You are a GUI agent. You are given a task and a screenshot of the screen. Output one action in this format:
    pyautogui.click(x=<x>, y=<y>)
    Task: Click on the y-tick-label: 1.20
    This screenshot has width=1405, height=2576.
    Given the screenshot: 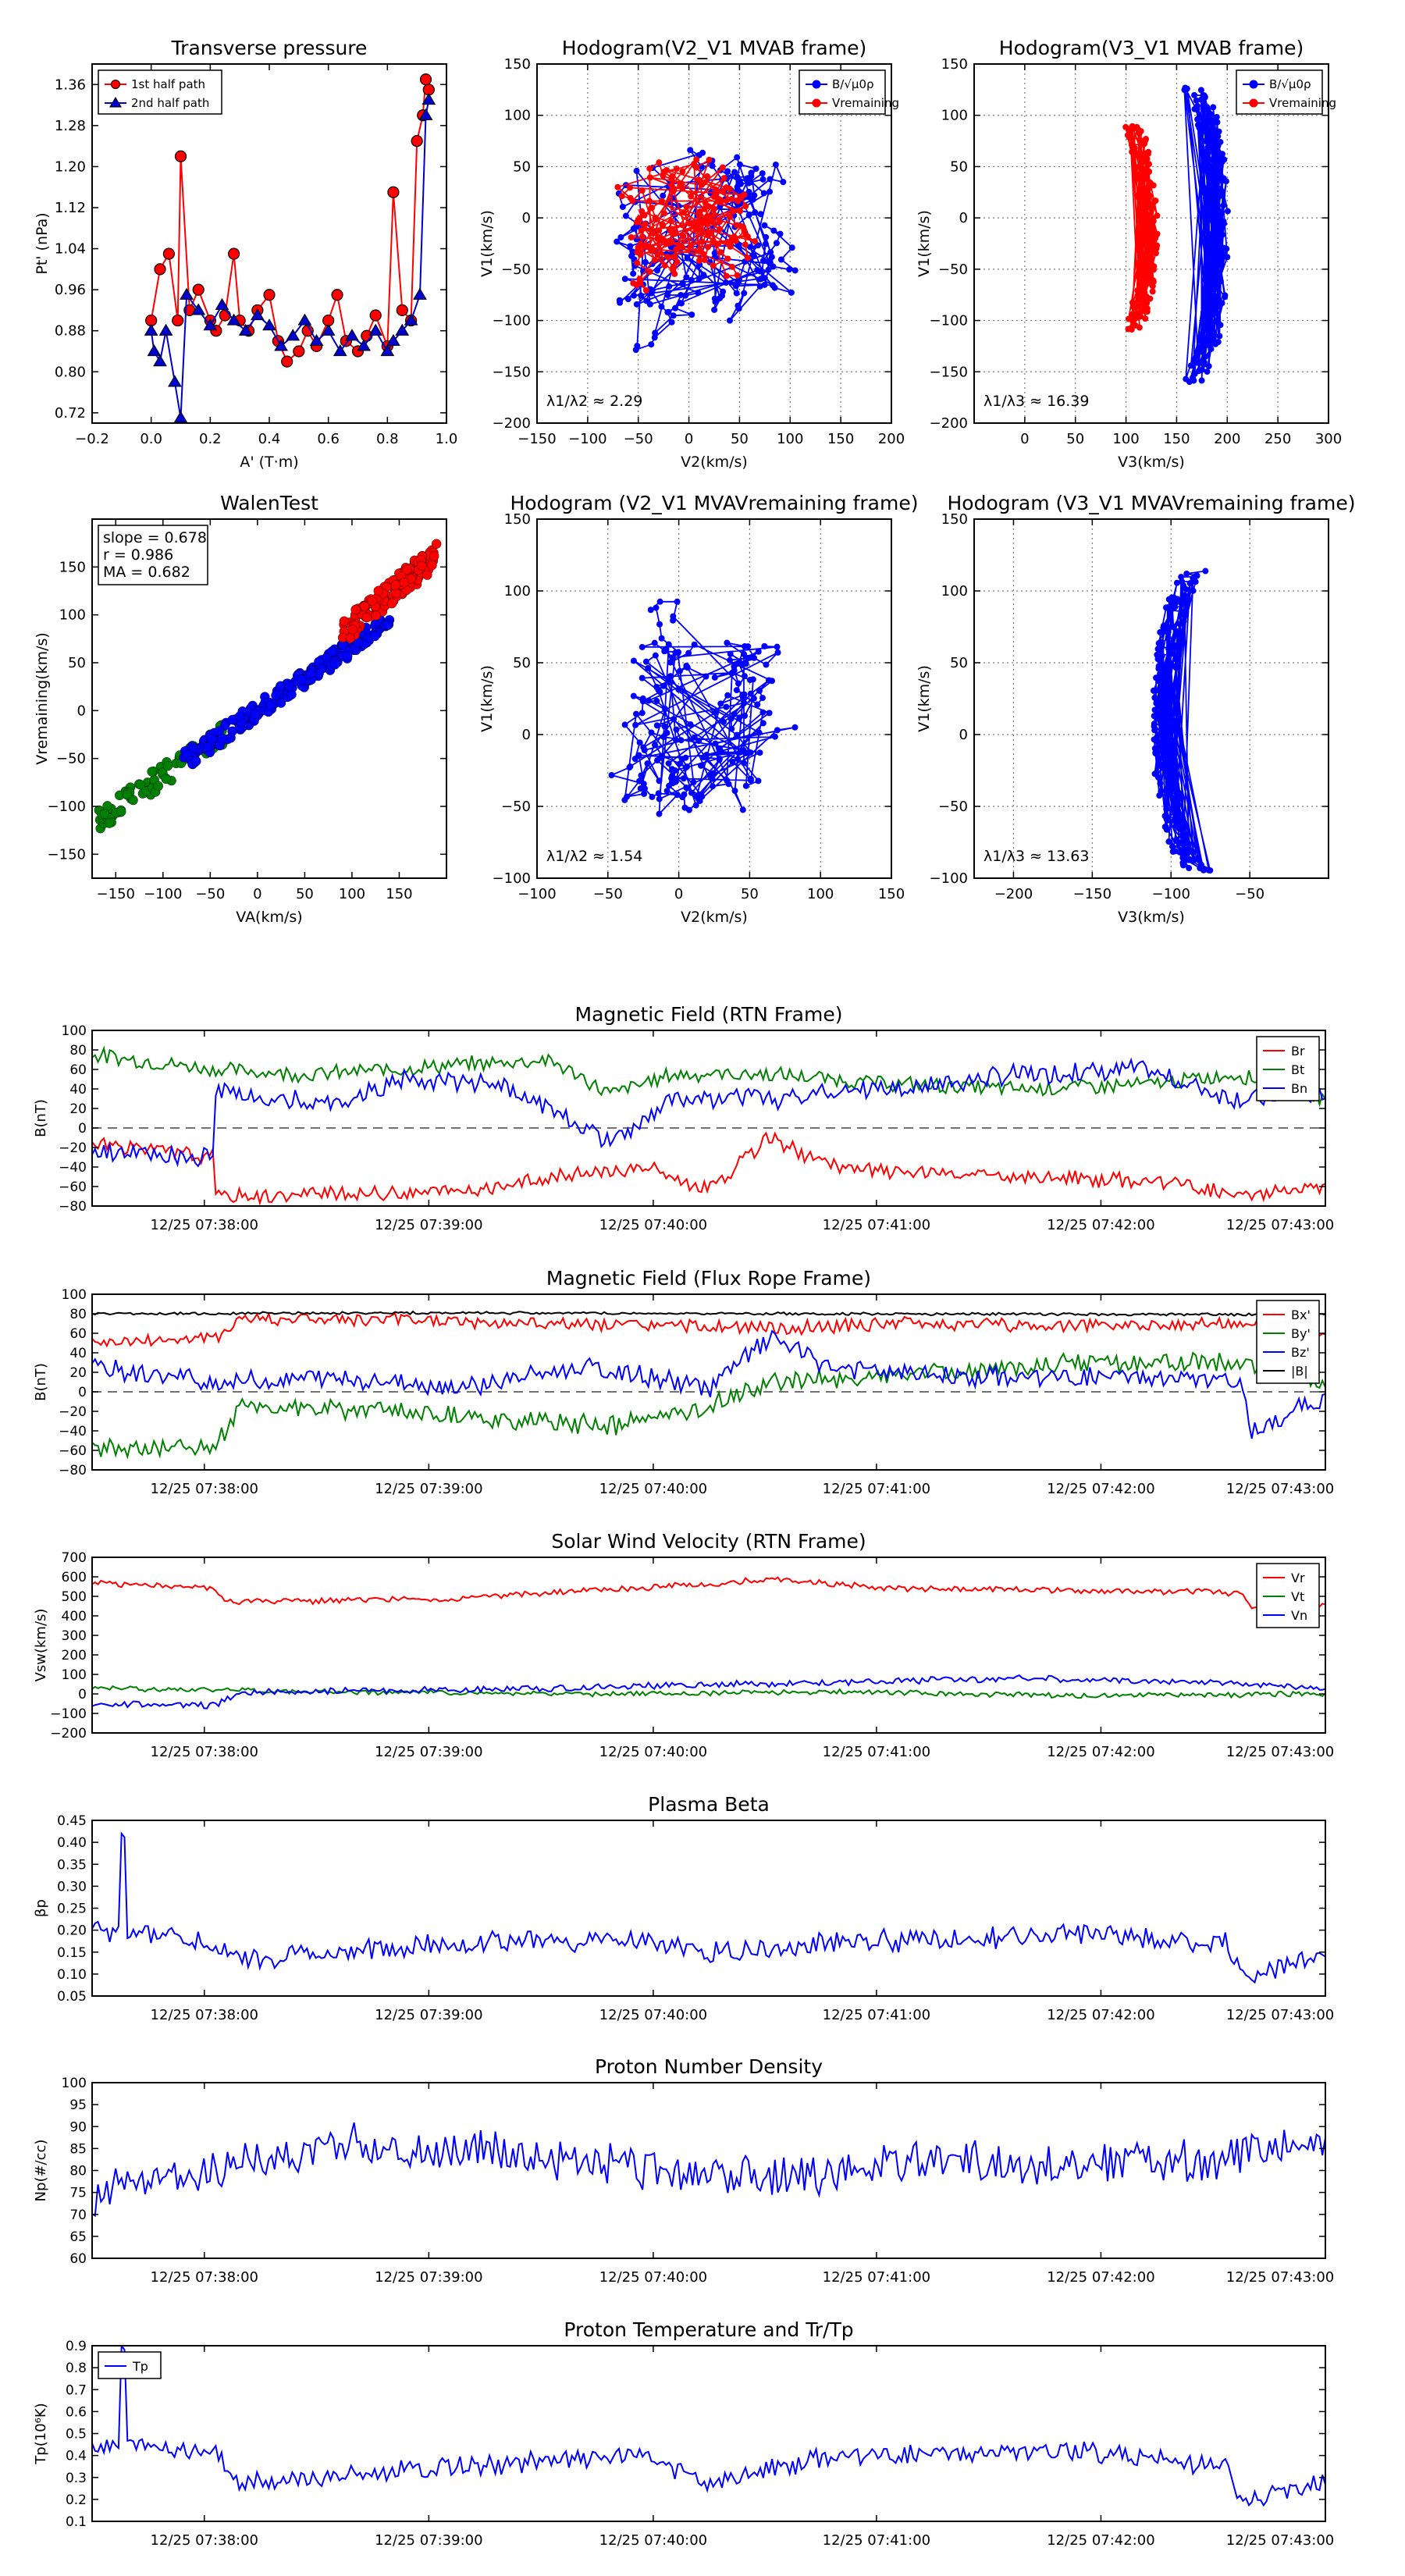 What is the action you would take?
    pyautogui.click(x=71, y=166)
    